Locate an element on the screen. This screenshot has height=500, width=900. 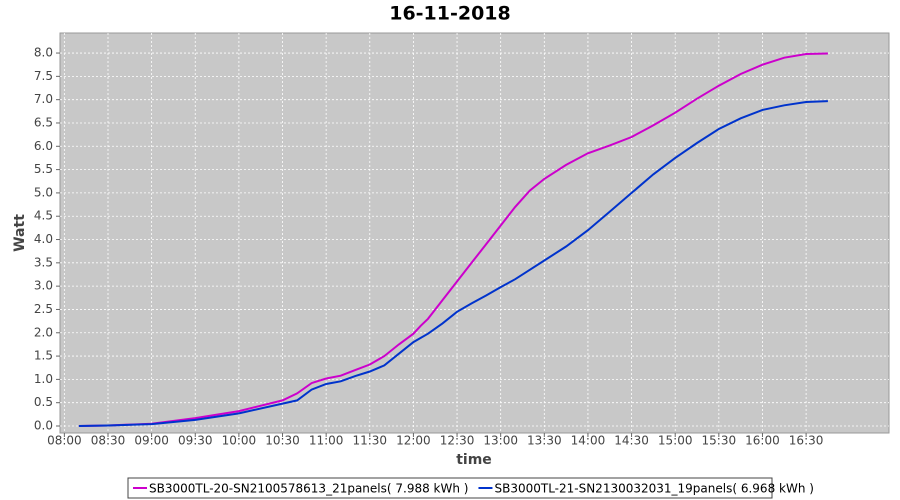
y-tick-label: 2.5 is located at coordinates (43, 309).